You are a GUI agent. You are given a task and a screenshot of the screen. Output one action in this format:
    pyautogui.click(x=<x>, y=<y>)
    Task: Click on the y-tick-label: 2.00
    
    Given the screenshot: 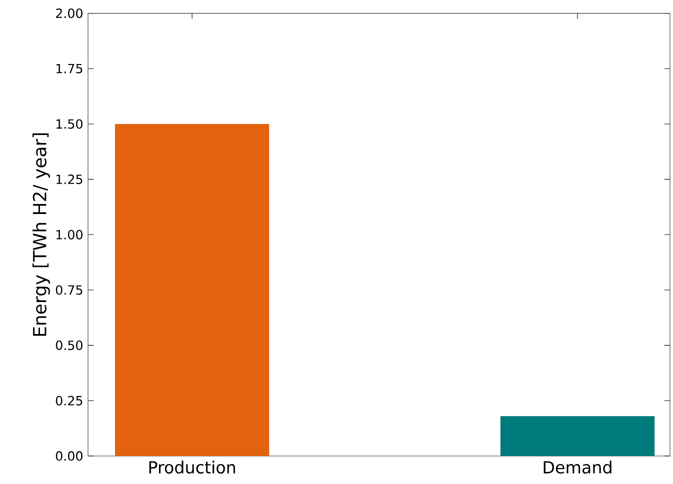 What is the action you would take?
    pyautogui.click(x=69, y=13)
    